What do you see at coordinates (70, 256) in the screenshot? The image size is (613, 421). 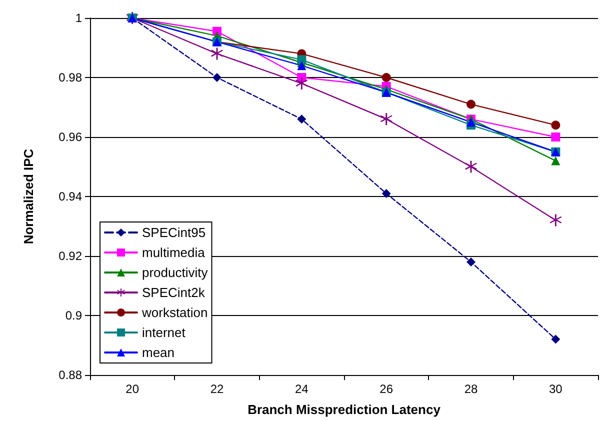 I see `y-tick-label: 0.92` at bounding box center [70, 256].